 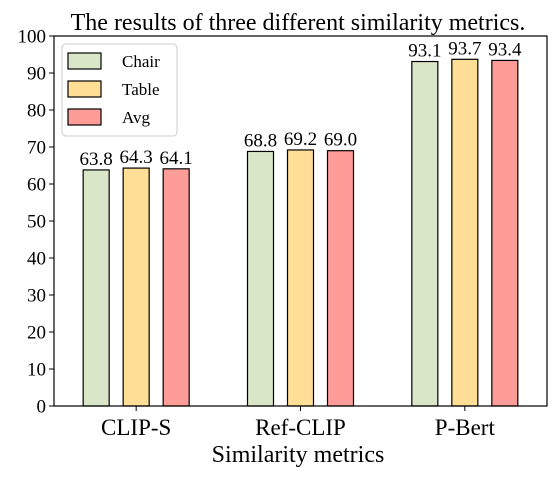 What do you see at coordinates (119, 90) in the screenshot?
I see `legend: Chair Table Avg` at bounding box center [119, 90].